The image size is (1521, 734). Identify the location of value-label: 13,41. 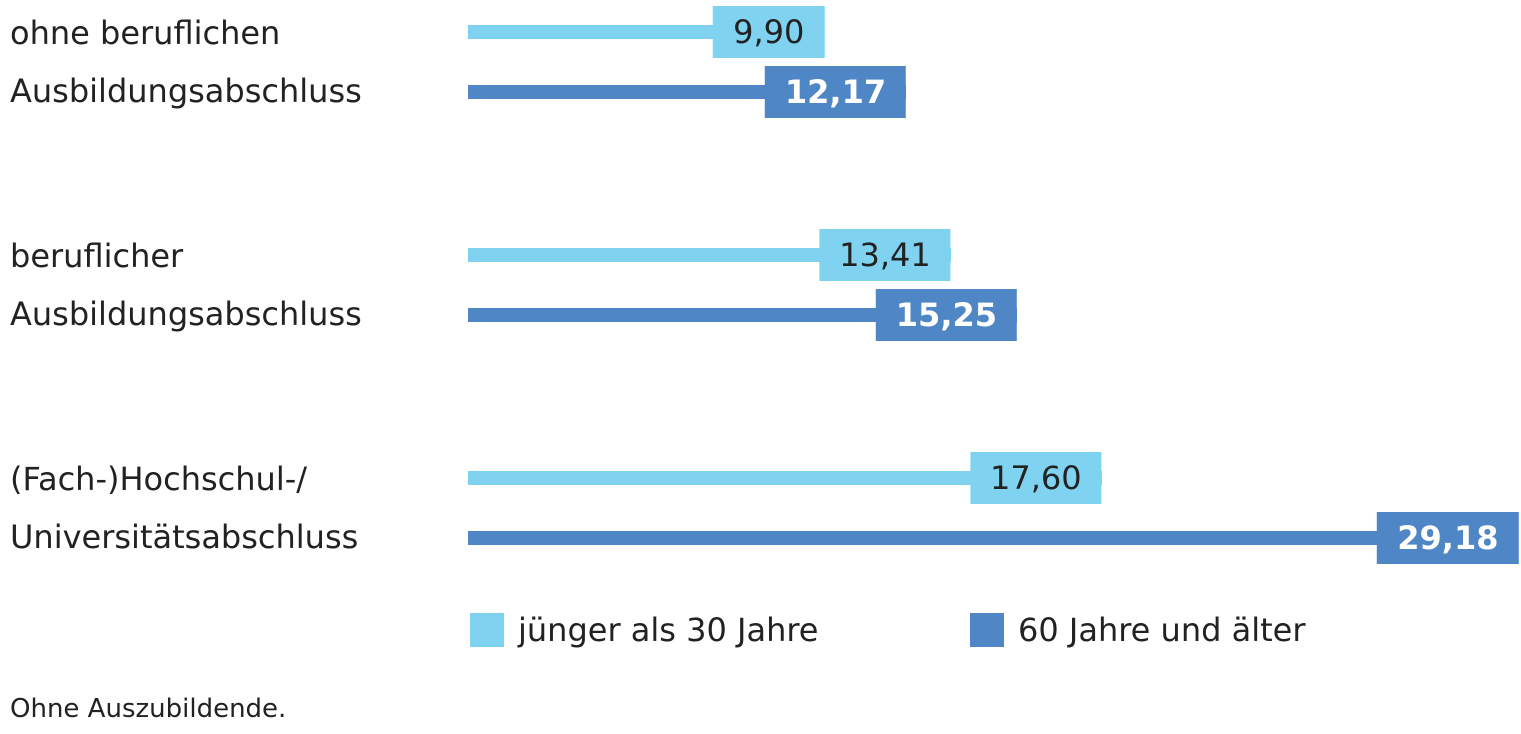
(885, 255).